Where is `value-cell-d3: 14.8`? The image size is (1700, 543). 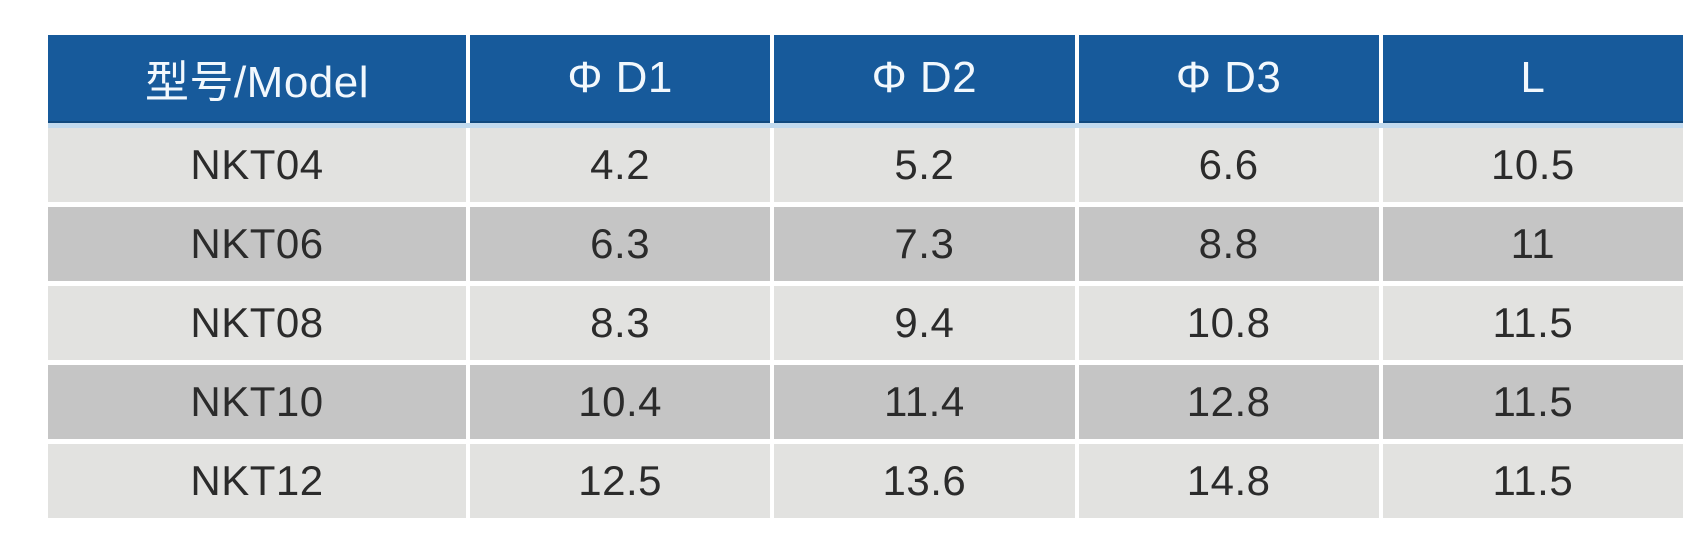
value-cell-d3: 14.8 is located at coordinates (1228, 481).